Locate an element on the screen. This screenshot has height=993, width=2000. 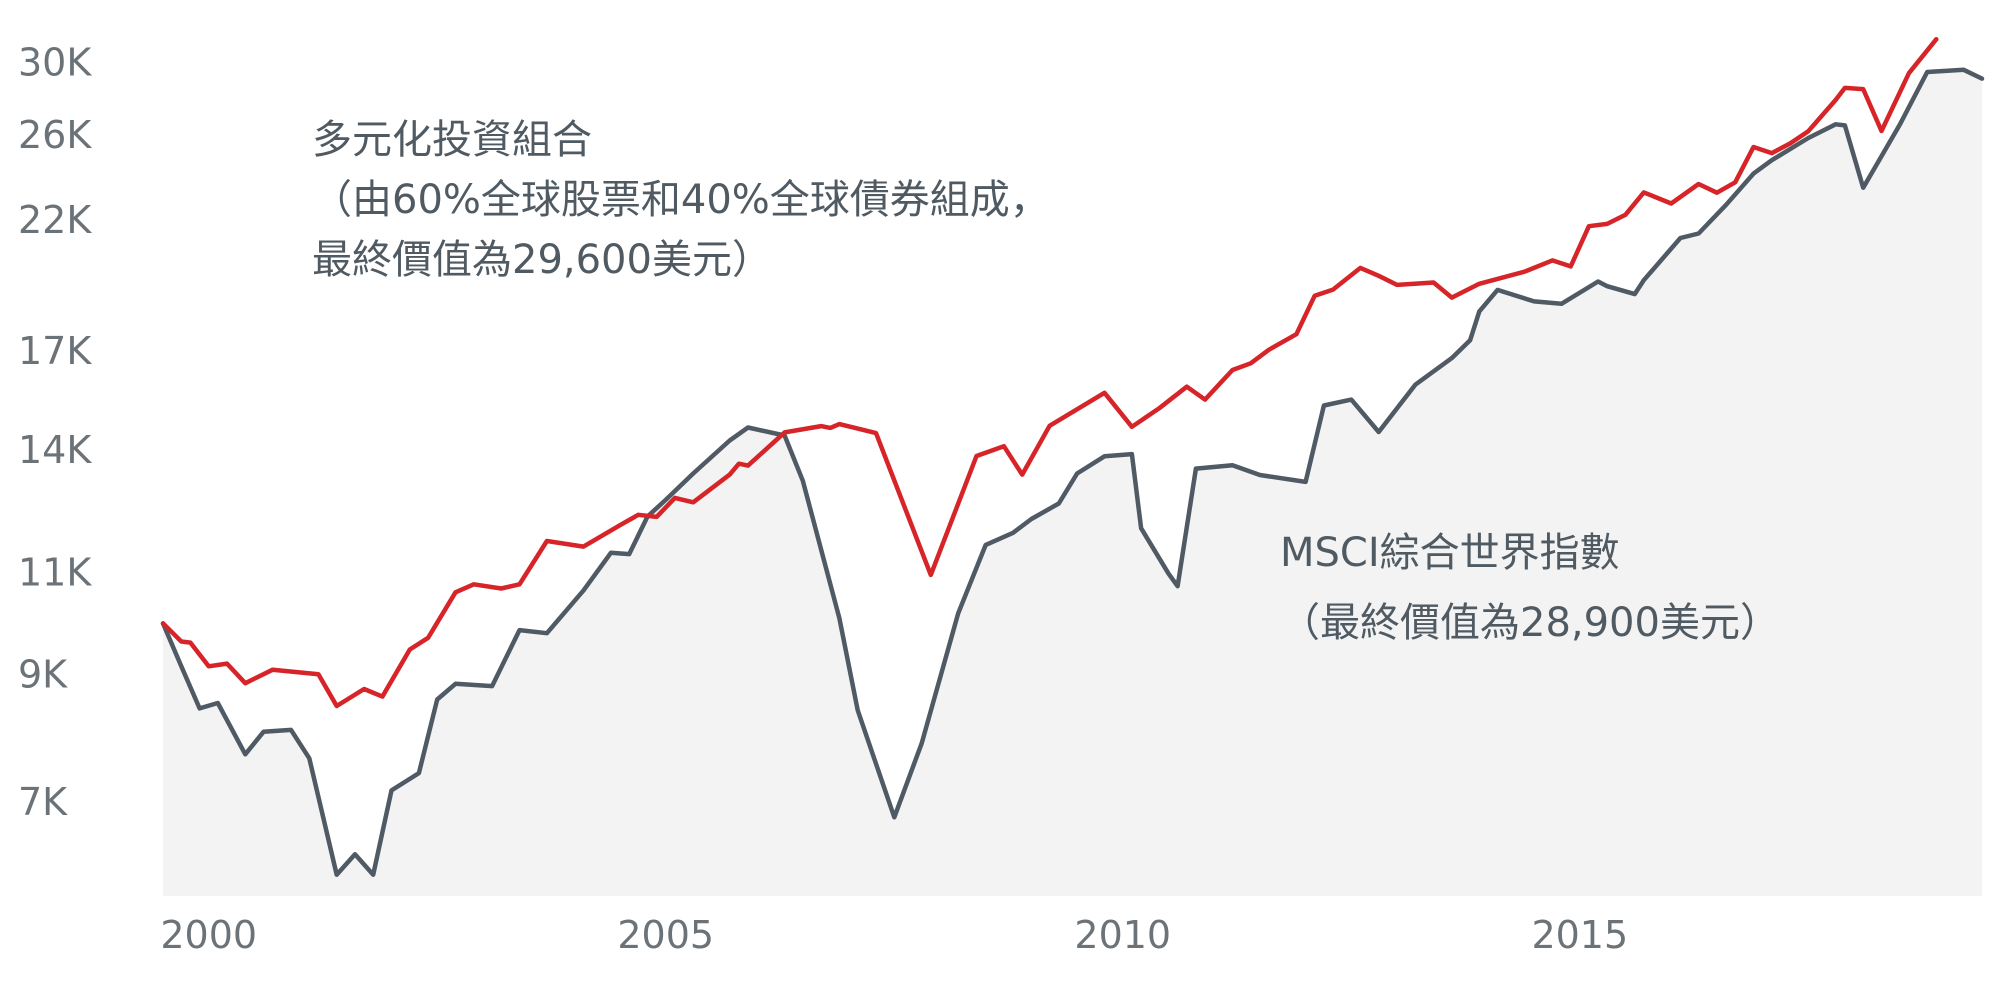
y-tick-label: 26K is located at coordinates (55, 135).